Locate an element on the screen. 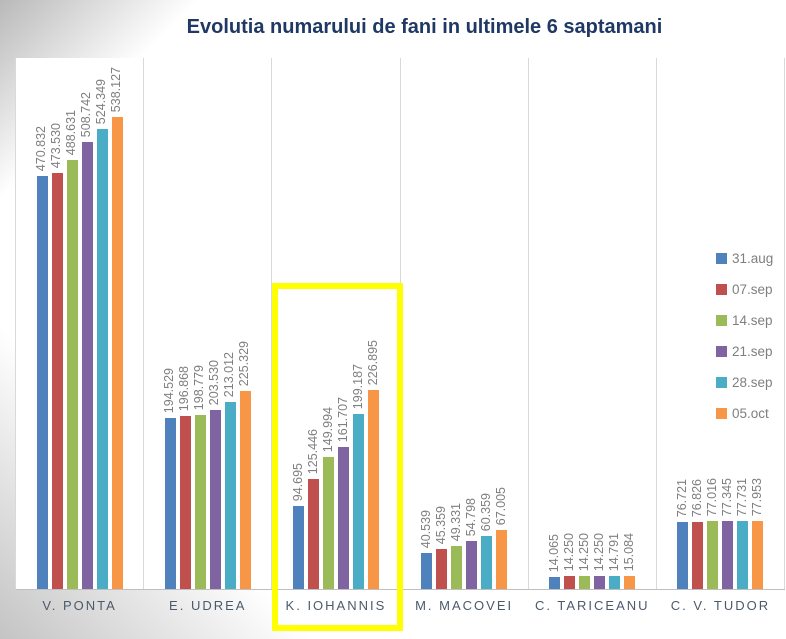 Image resolution: width=786 pixels, height=639 pixels. legend-item: 07.sep is located at coordinates (744, 289).